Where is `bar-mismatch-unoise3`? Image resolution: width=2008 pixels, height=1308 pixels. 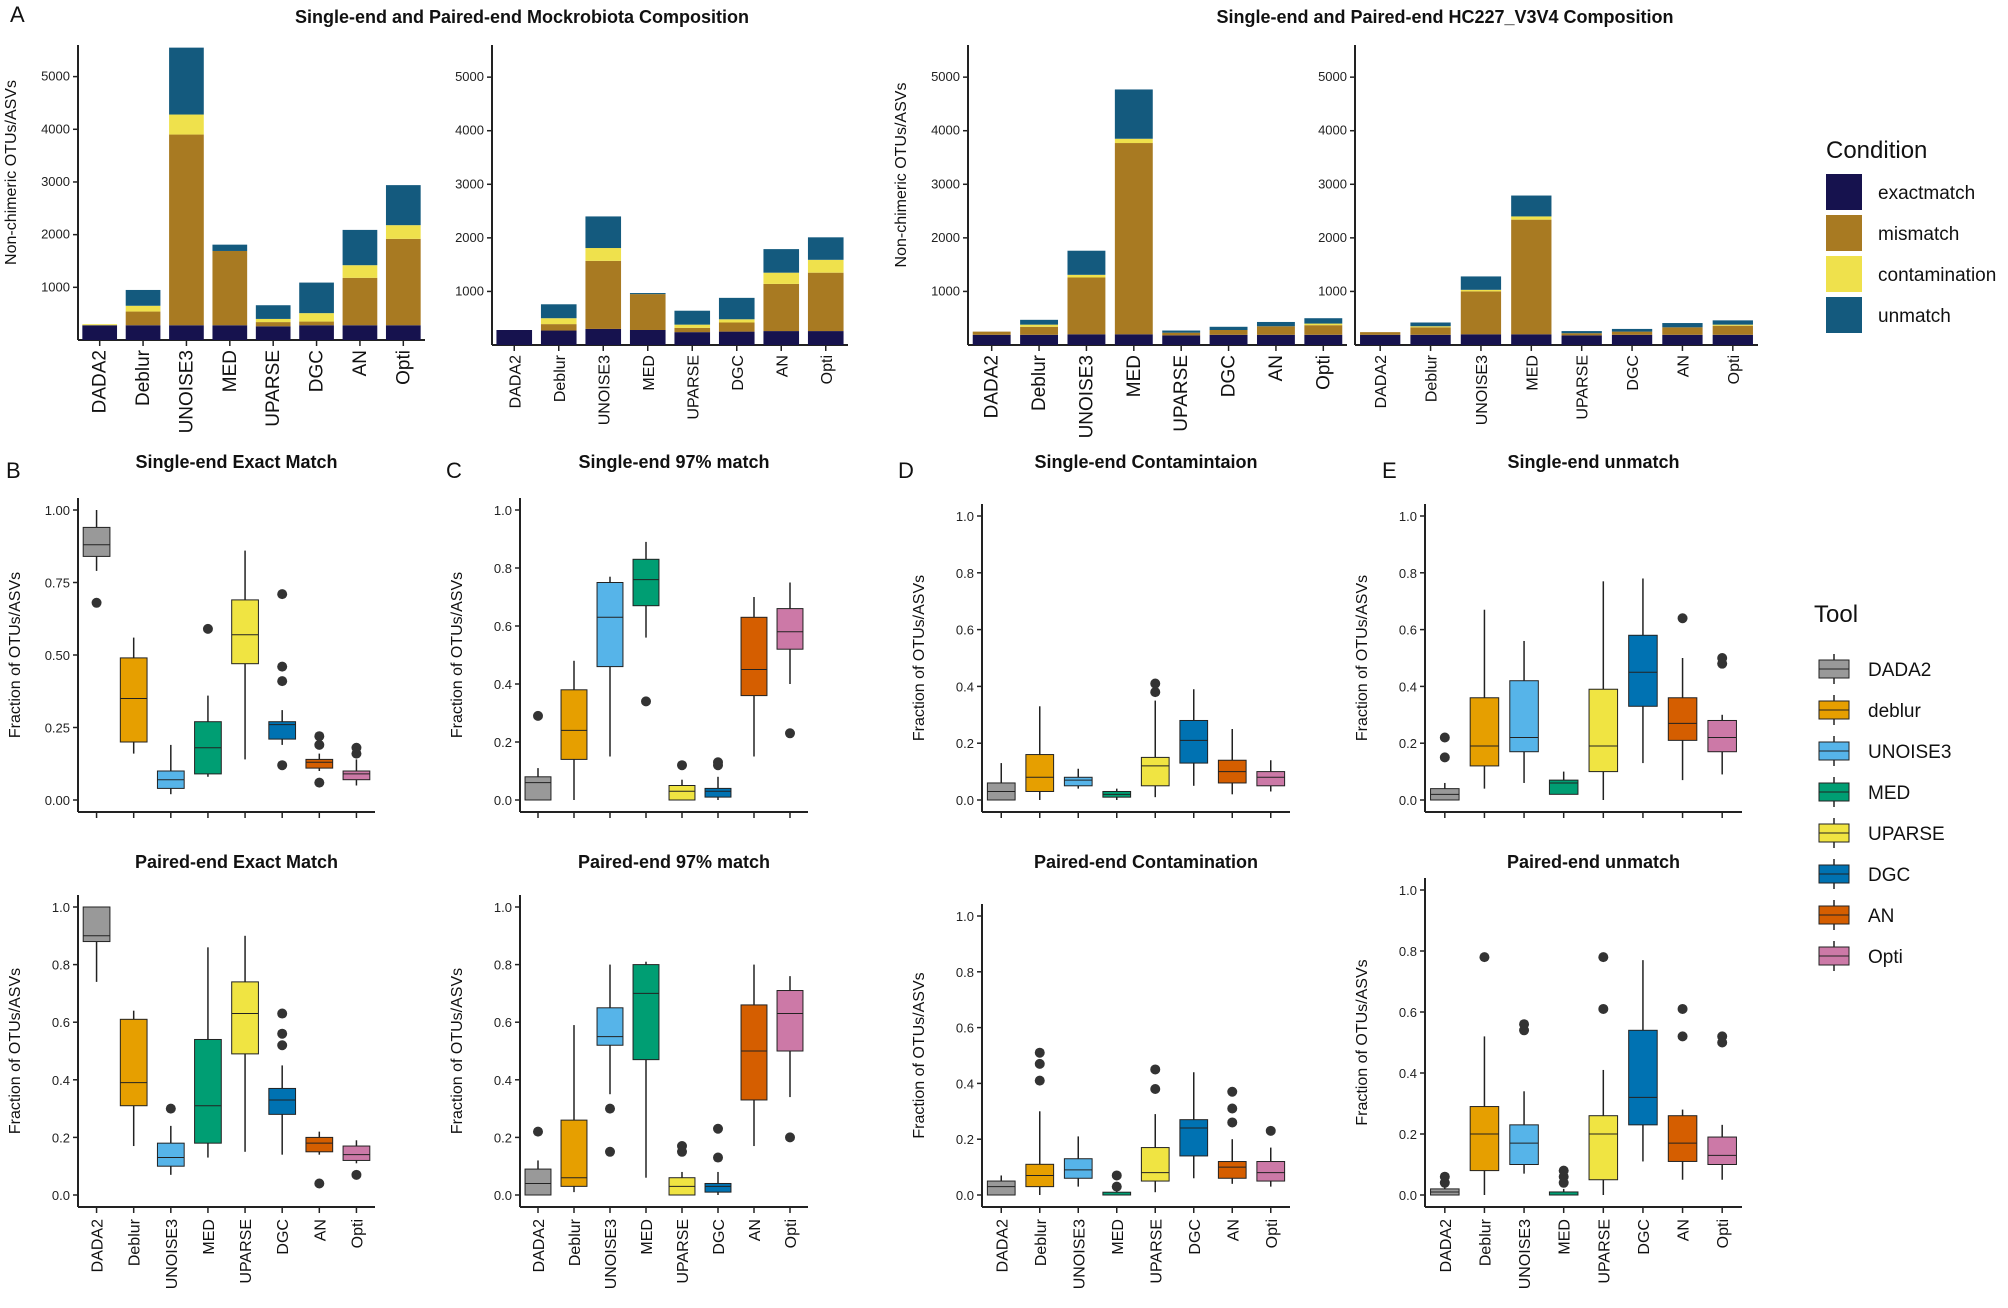
bar-mismatch-unoise3 is located at coordinates (1086, 306).